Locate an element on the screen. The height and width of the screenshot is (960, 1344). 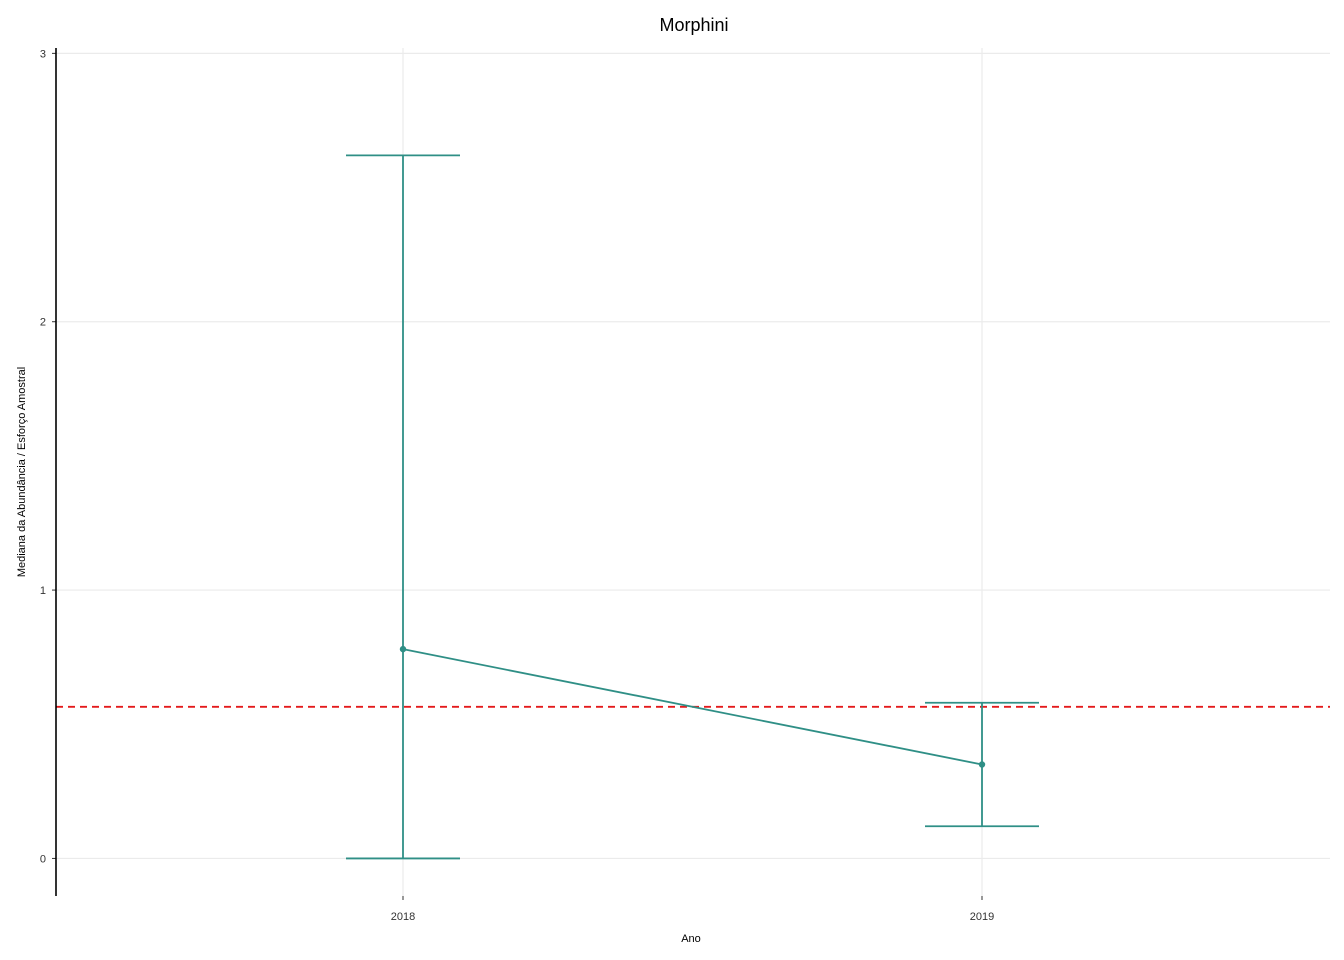
x-tick-label-2019: 2019 is located at coordinates (982, 917).